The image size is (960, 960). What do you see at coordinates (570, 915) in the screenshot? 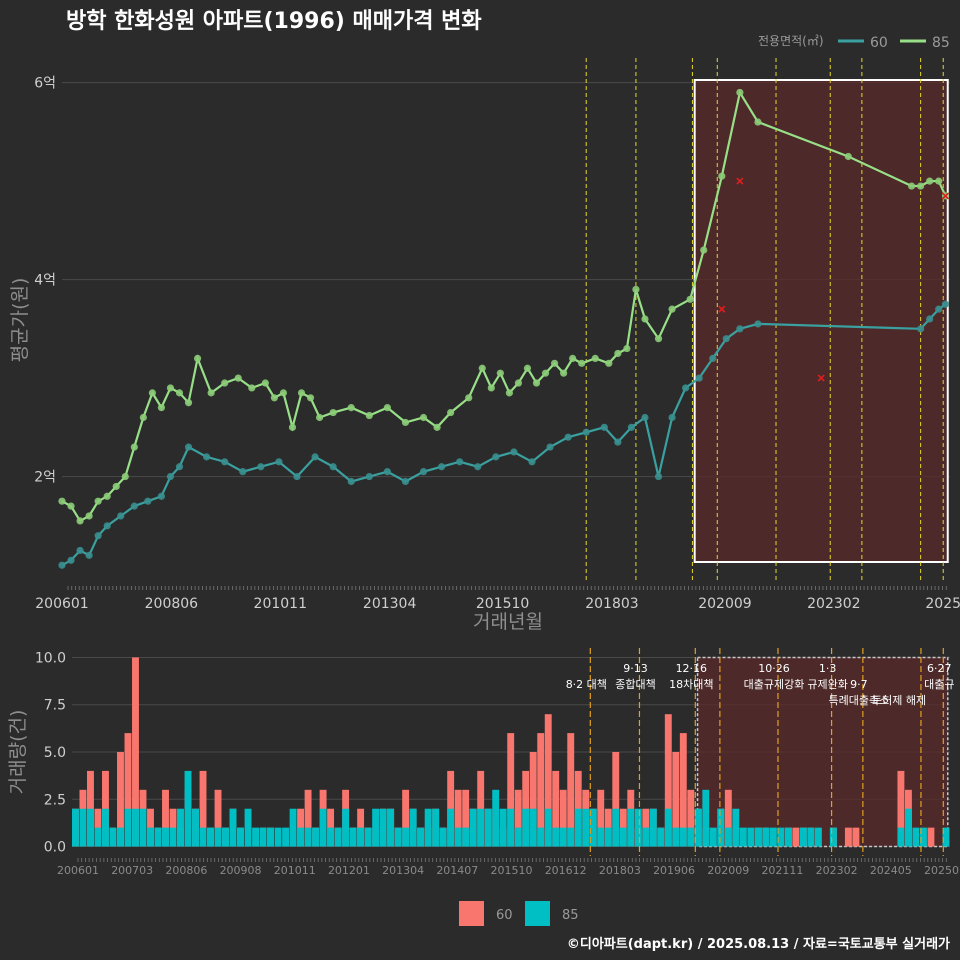
I see `bar-legend-label-85: 85` at bounding box center [570, 915].